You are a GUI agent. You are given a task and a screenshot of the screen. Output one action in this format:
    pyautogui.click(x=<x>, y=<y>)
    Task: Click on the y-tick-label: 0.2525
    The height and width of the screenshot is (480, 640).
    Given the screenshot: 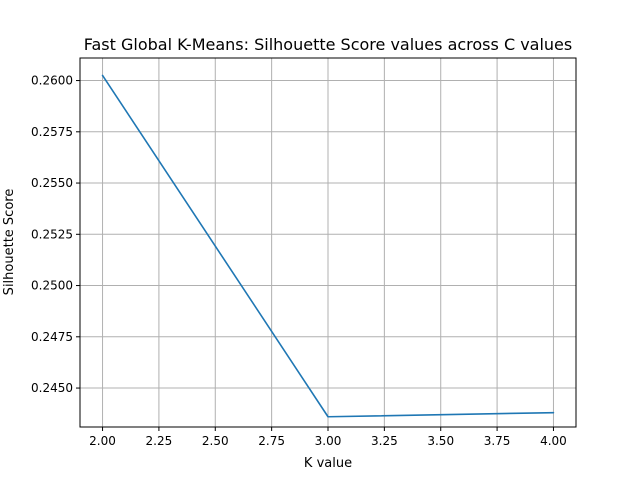 What is the action you would take?
    pyautogui.click(x=52, y=234)
    